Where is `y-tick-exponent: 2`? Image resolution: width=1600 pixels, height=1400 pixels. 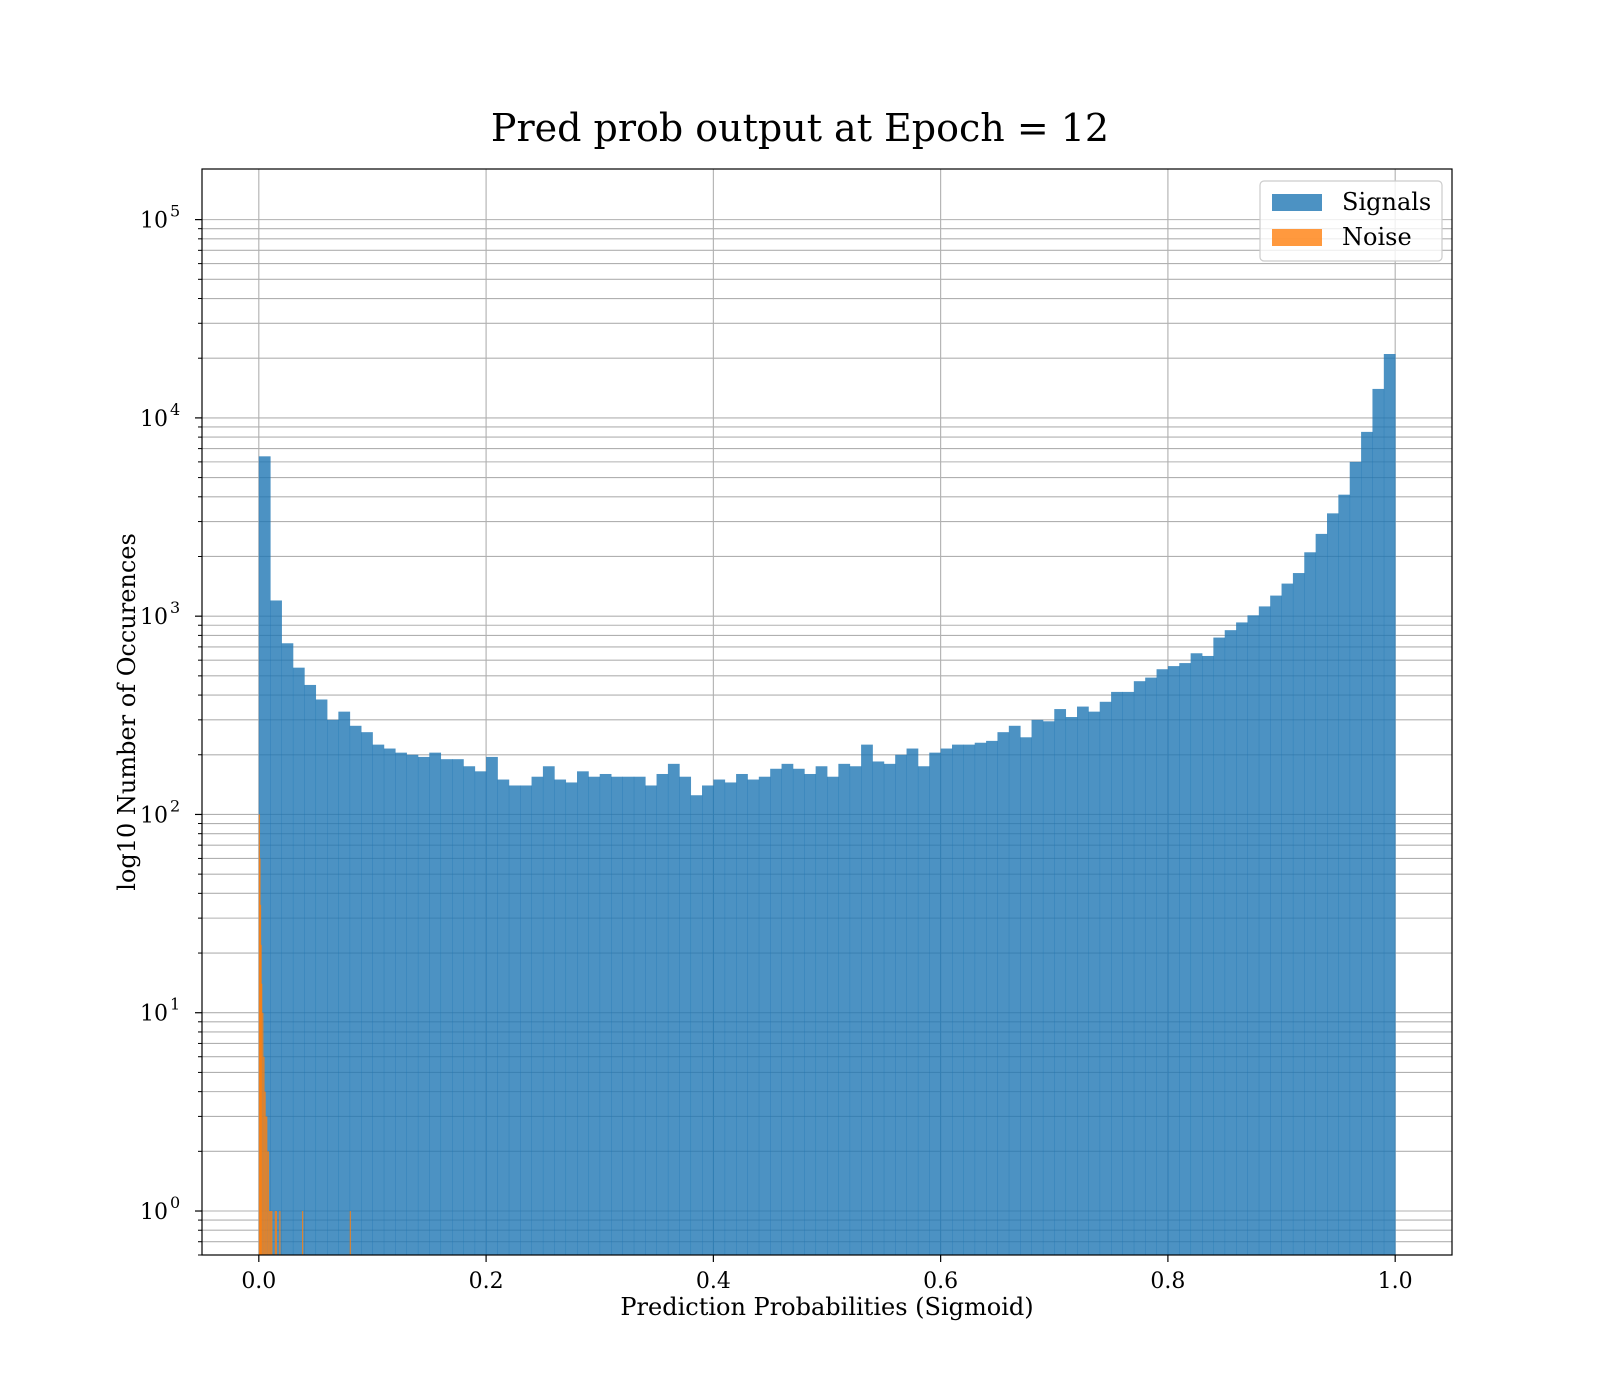 y-tick-exponent: 2 is located at coordinates (175, 805).